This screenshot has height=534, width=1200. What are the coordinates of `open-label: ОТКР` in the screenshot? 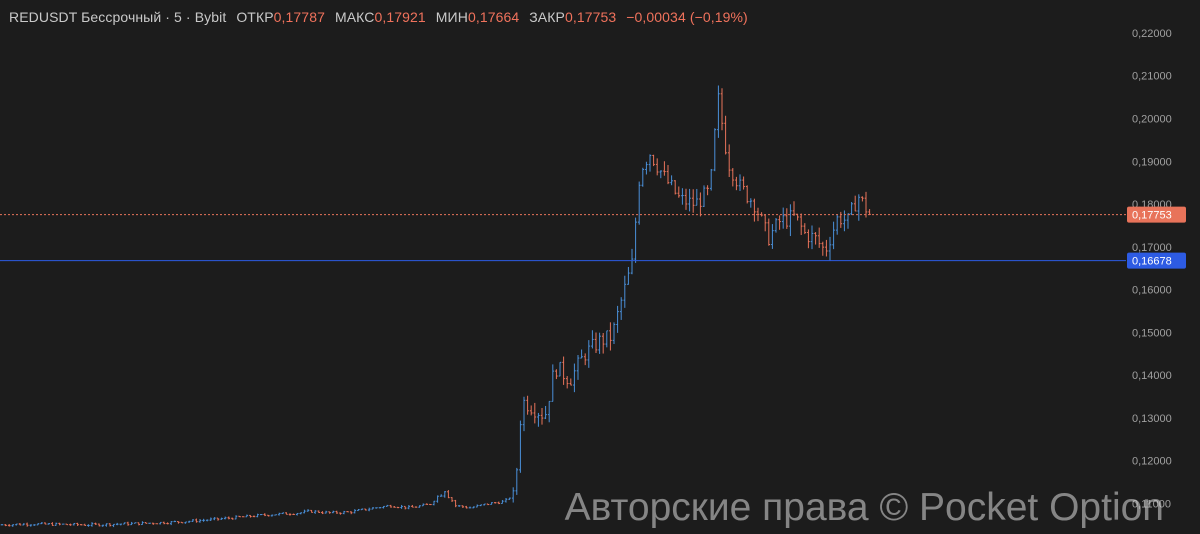 It's located at (255, 17).